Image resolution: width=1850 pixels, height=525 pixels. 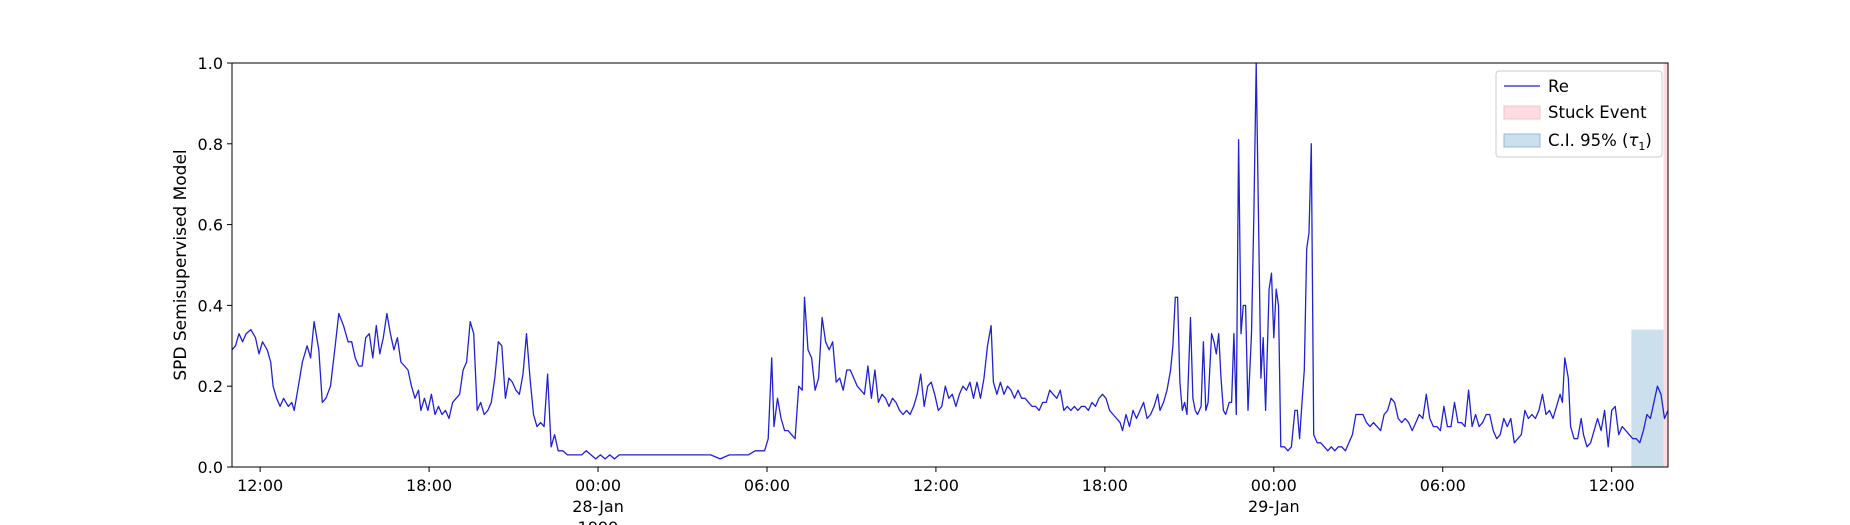 What do you see at coordinates (210, 467) in the screenshot?
I see `y-tick-label: 0.0` at bounding box center [210, 467].